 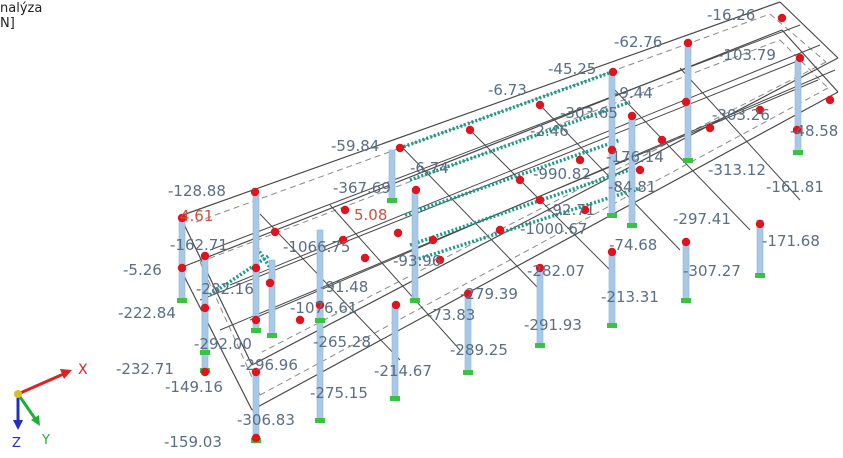 I want to click on force-value-label: -73.83, so click(x=451, y=315).